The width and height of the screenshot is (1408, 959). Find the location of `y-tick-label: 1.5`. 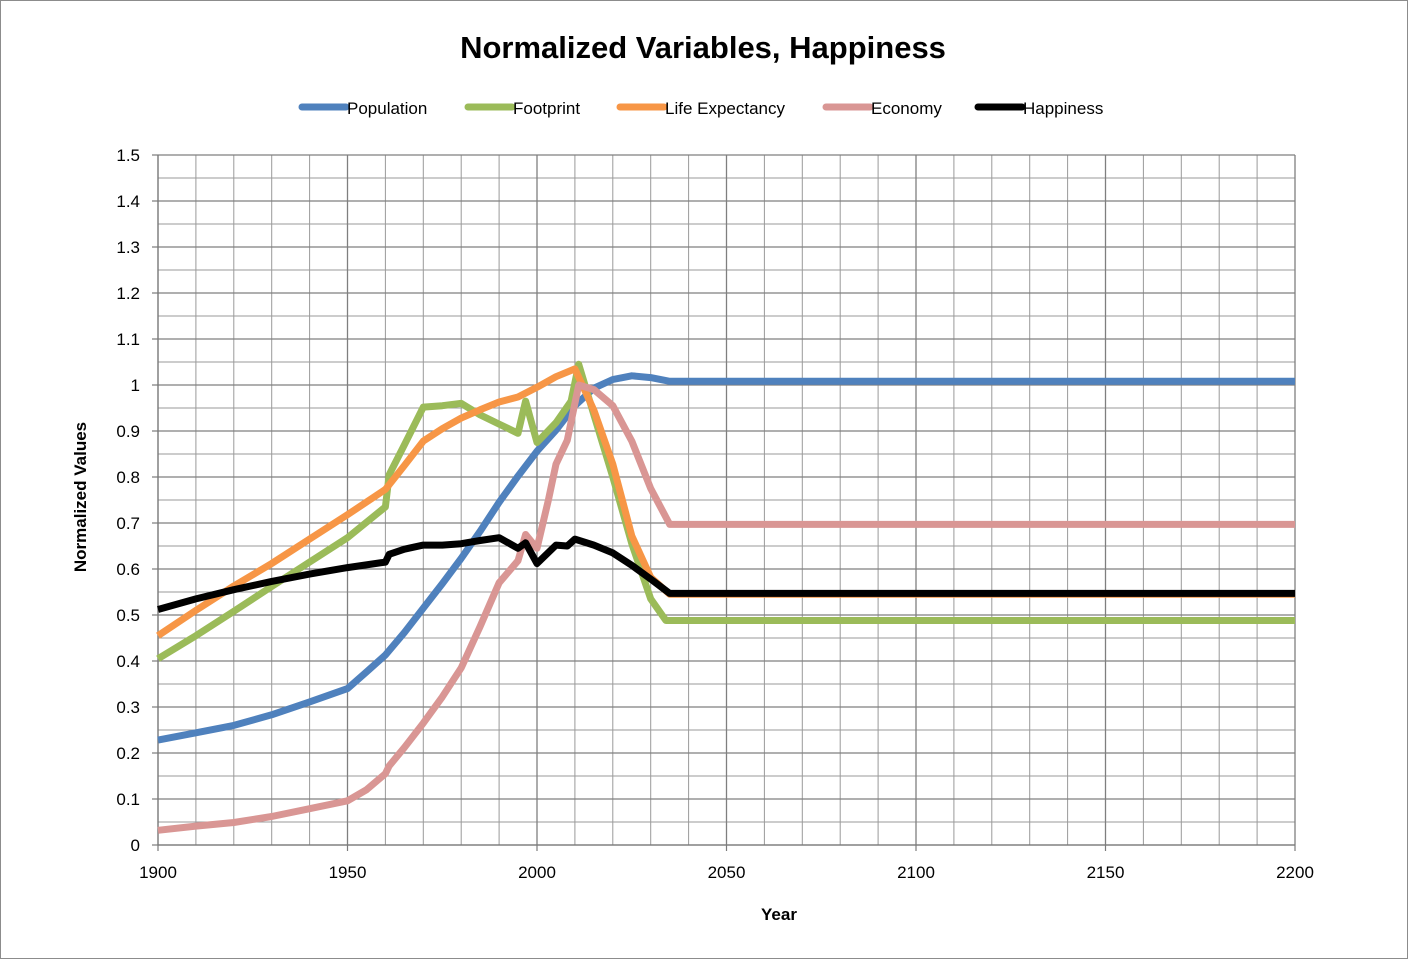

y-tick-label: 1.5 is located at coordinates (128, 155).